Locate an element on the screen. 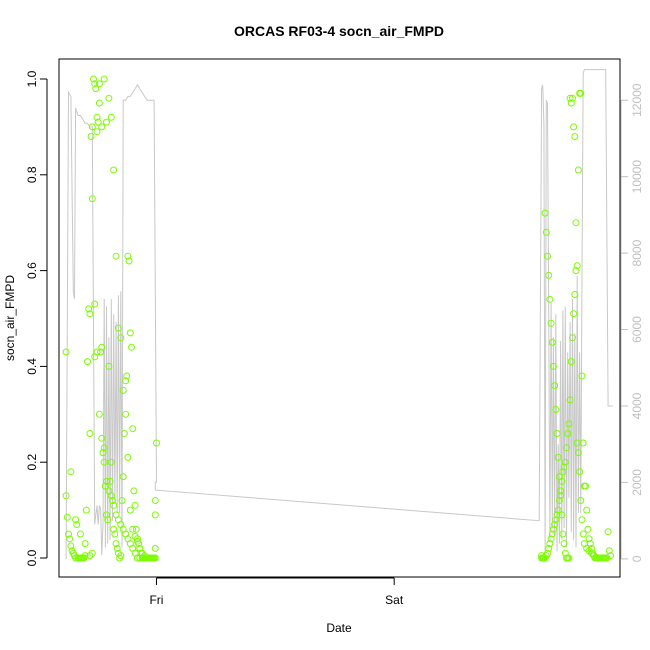 The image size is (650, 650). y2-tick-label: 12000 is located at coordinates (637, 100).